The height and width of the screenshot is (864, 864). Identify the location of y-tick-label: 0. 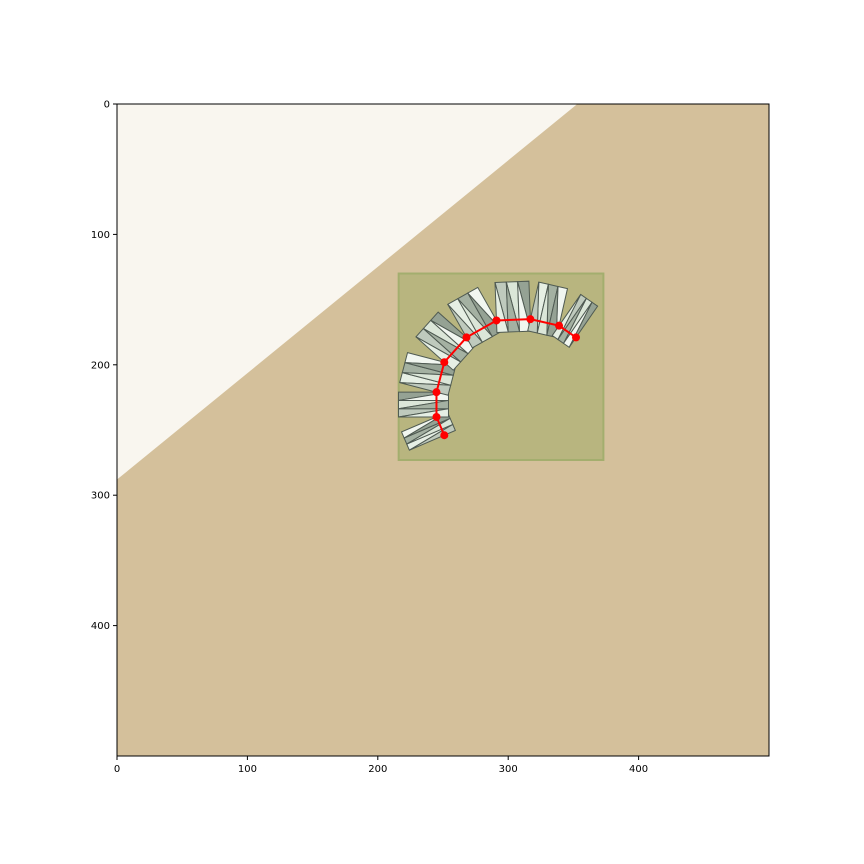
(107, 105).